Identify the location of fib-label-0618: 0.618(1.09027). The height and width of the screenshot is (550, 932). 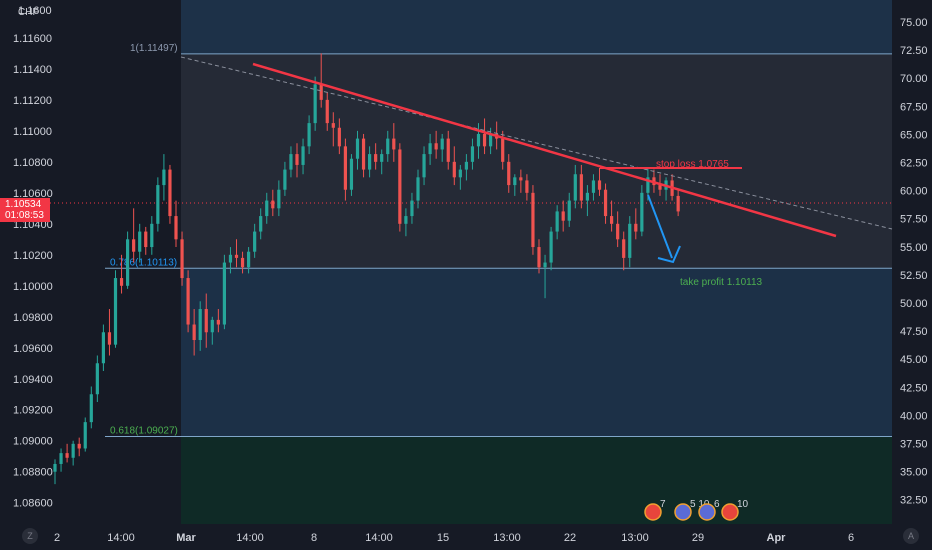
(144, 431).